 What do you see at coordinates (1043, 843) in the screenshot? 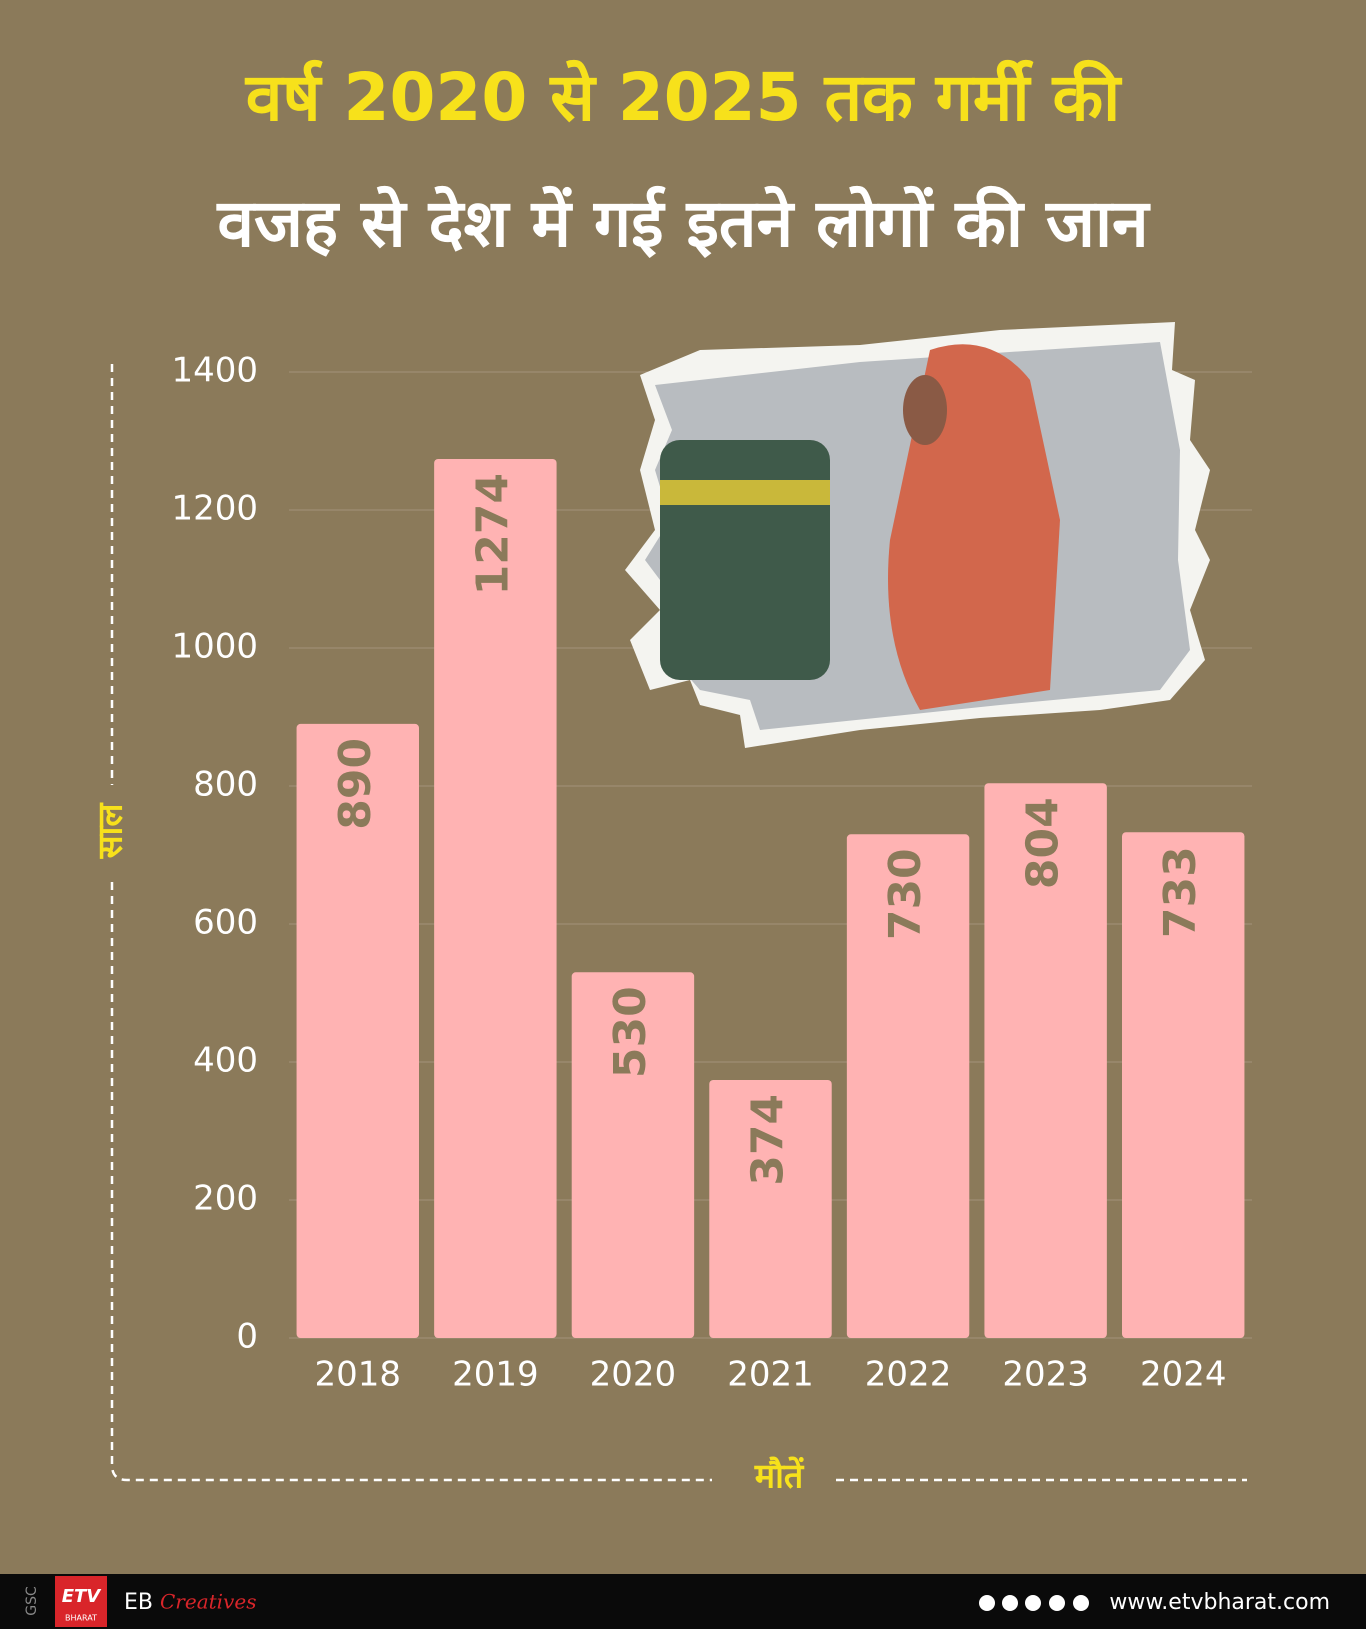
I see `value-label: 804` at bounding box center [1043, 843].